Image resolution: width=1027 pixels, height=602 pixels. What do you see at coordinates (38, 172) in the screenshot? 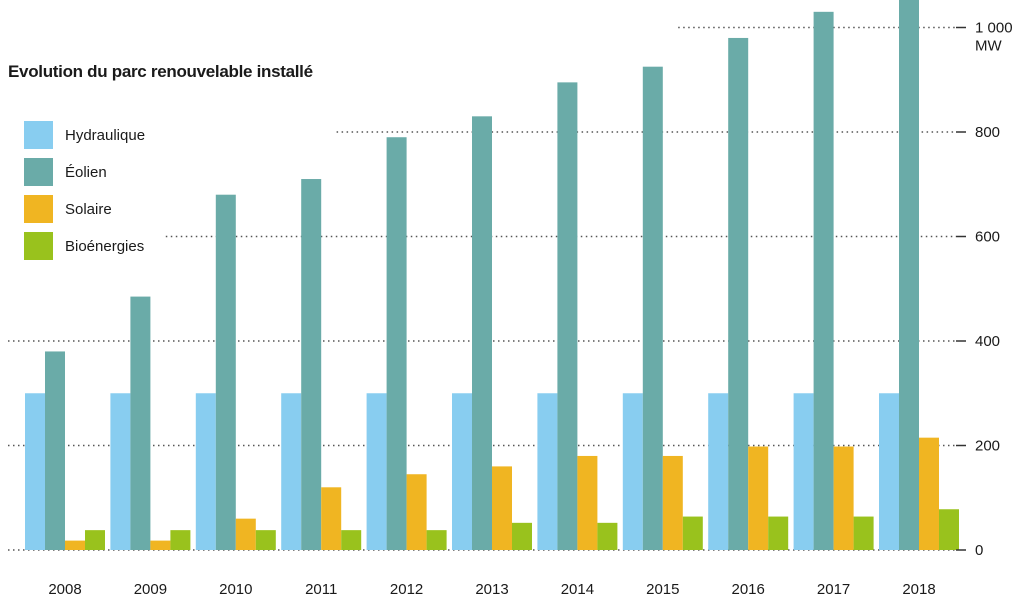
I see `legend-swatch-eolien` at bounding box center [38, 172].